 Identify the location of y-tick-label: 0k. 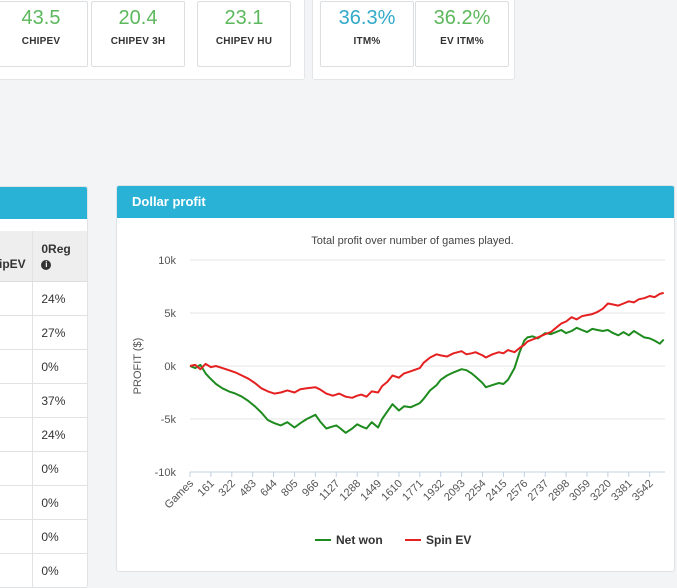
(170, 367).